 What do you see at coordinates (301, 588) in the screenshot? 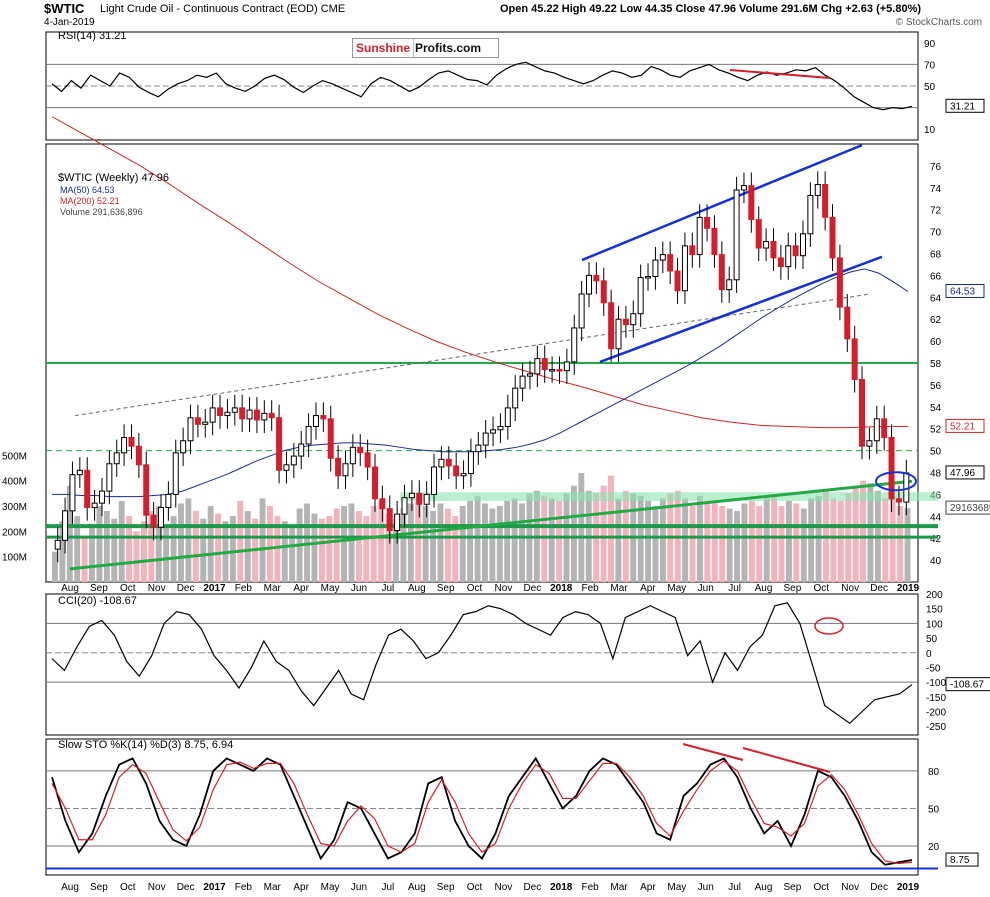
I see `price-x-tick: Apr` at bounding box center [301, 588].